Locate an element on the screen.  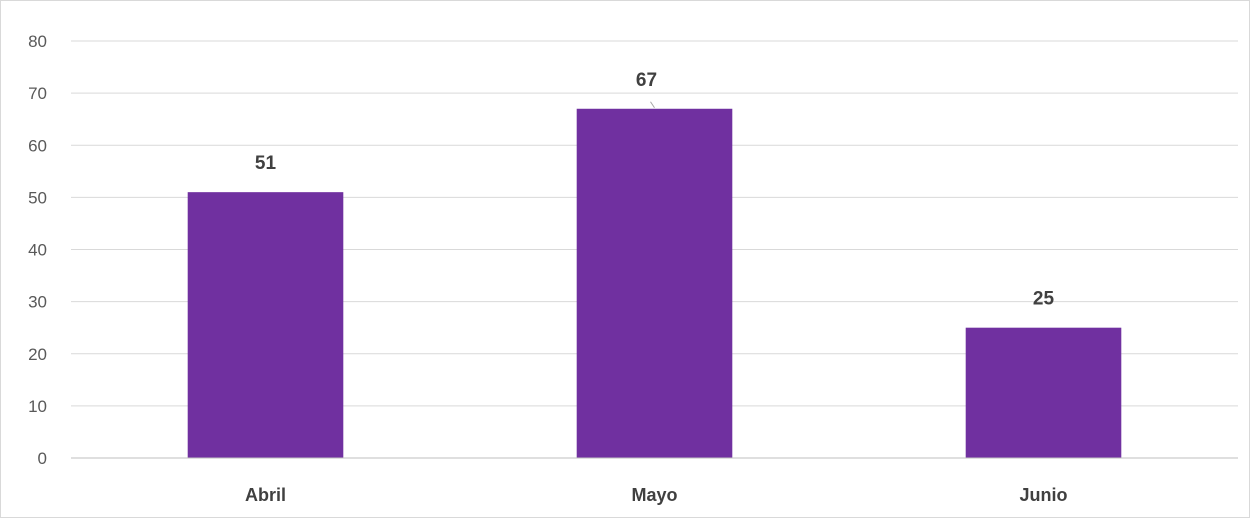
y-tick-label-10: 10 is located at coordinates (37, 406).